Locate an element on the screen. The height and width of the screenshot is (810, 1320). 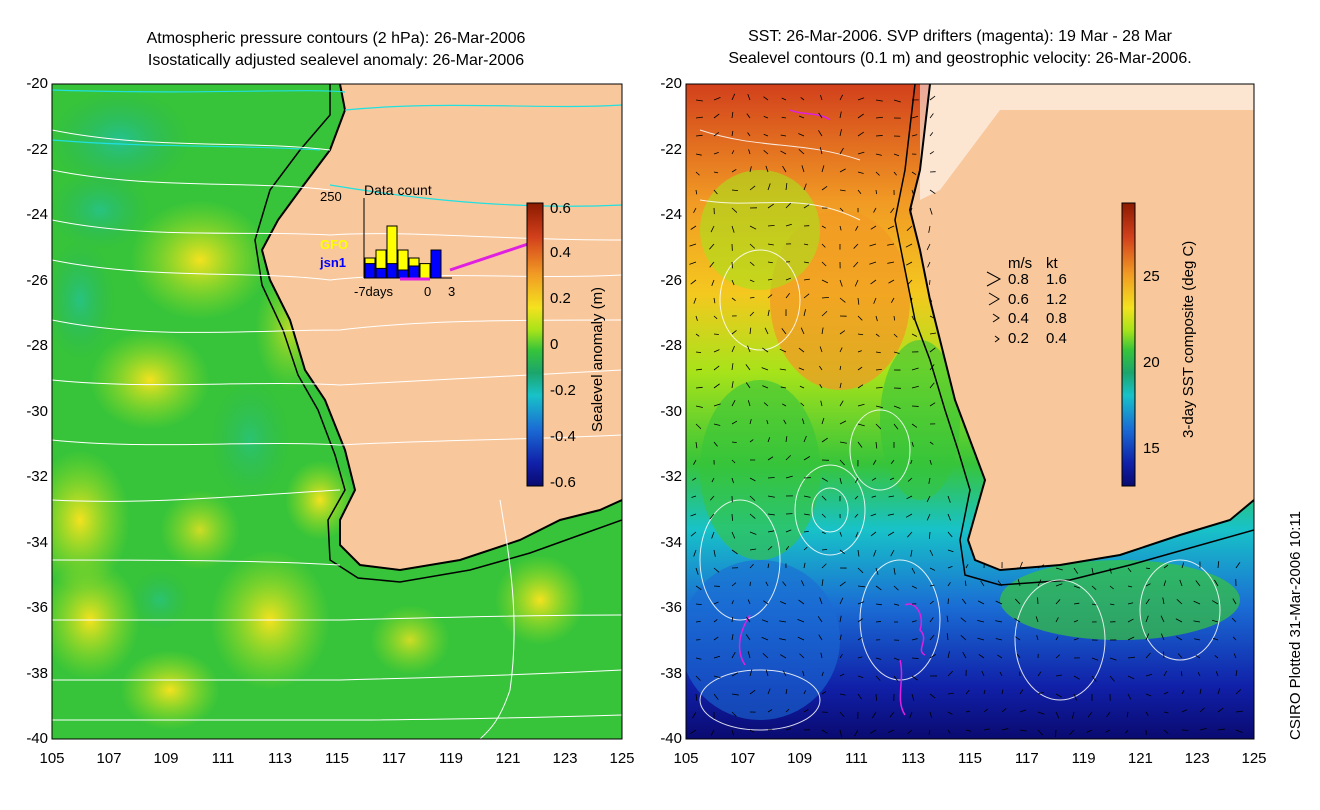
y-tick-label: -40 is located at coordinates (671, 738).